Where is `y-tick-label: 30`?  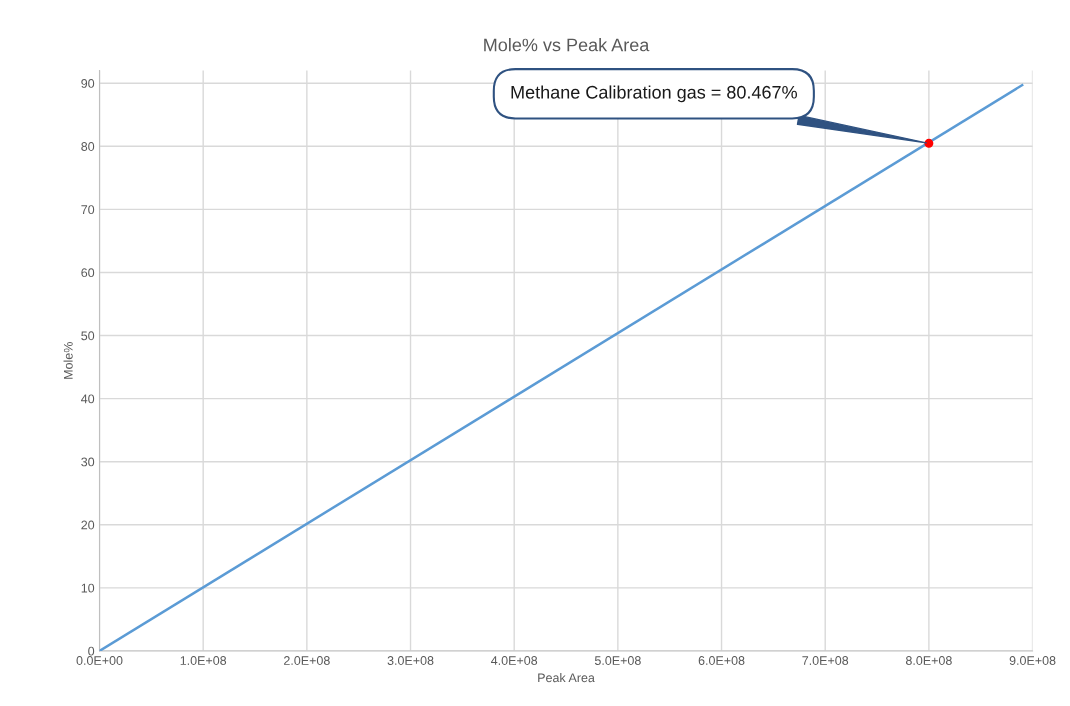 y-tick-label: 30 is located at coordinates (88, 462).